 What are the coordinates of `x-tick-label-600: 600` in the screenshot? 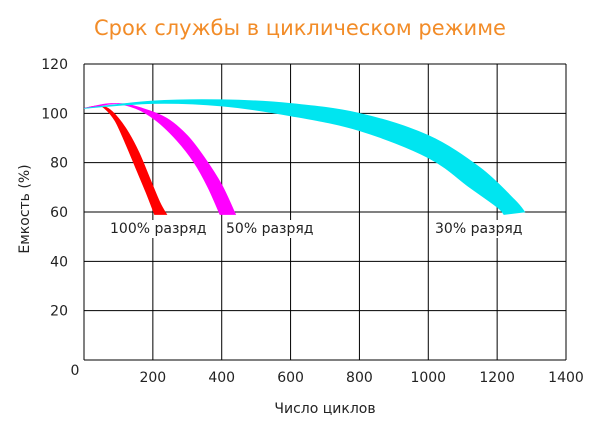 It's located at (290, 378).